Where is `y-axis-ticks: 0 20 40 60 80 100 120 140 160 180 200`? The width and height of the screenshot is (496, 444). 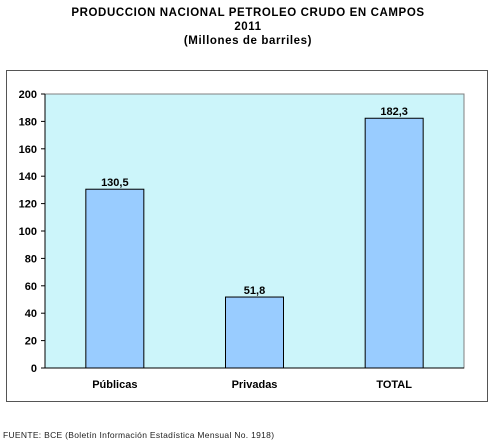
y-axis-ticks: 0 20 40 60 80 100 120 140 160 180 200 is located at coordinates (32, 232).